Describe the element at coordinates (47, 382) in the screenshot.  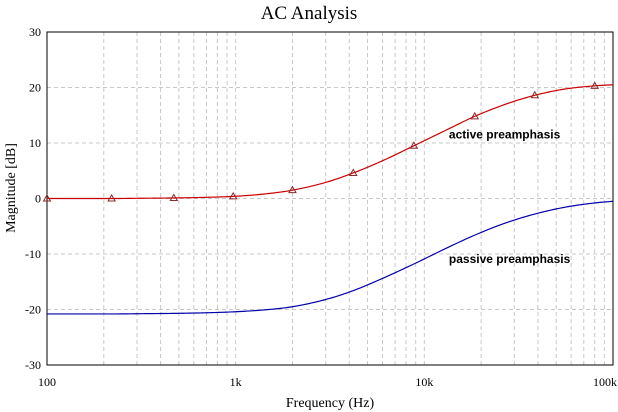
I see `x-tick-label: 100` at that location.